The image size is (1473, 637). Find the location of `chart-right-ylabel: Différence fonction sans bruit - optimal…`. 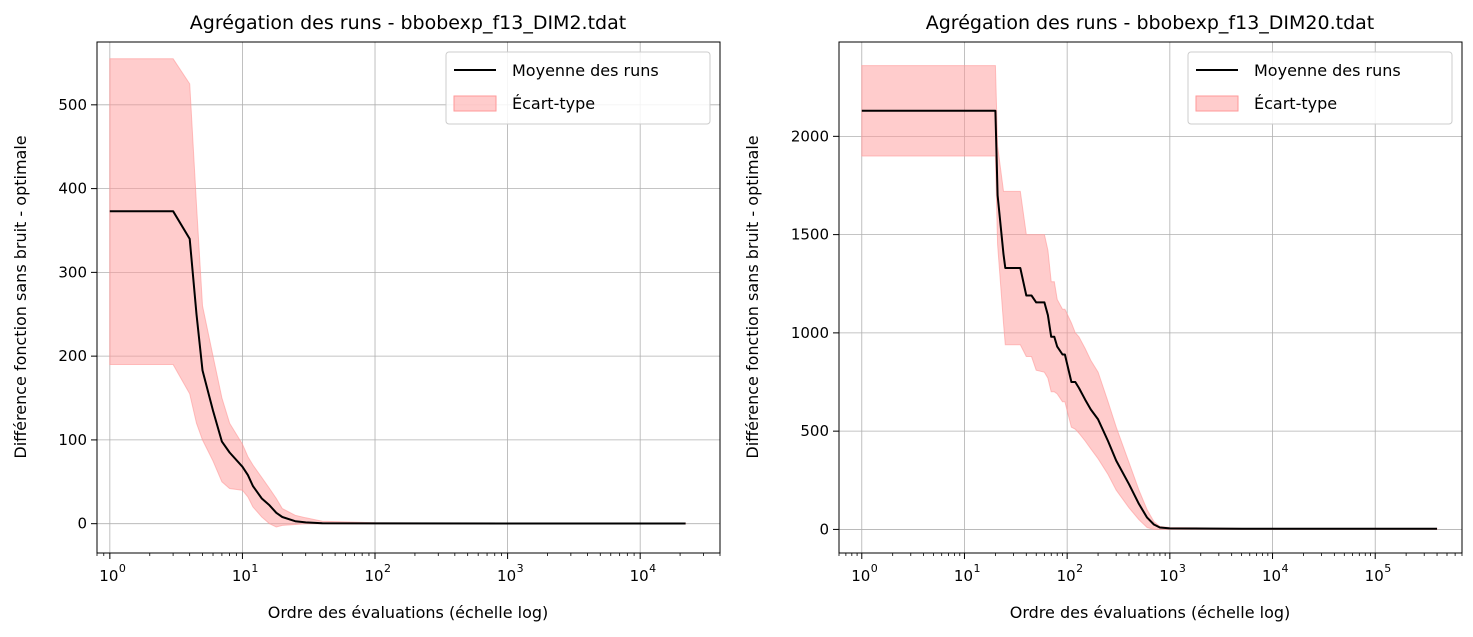

chart-right-ylabel: Différence fonction sans bruit - optimal… is located at coordinates (752, 296).